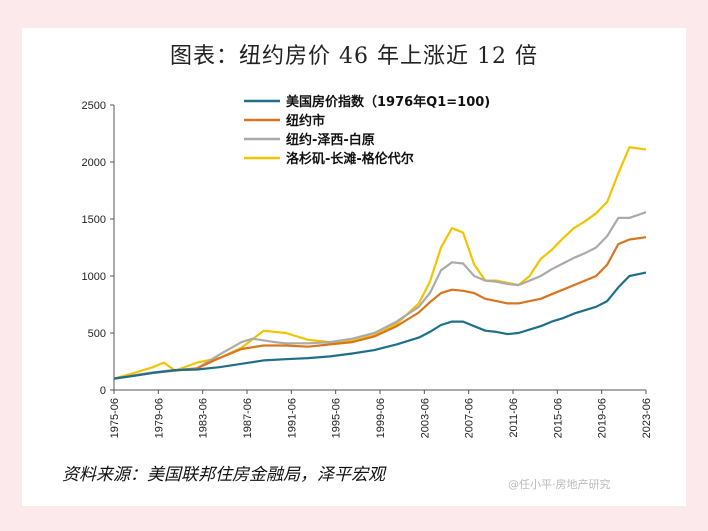 This screenshot has width=708, height=531. What do you see at coordinates (204, 418) in the screenshot?
I see `x-tick-label: 1983-06` at bounding box center [204, 418].